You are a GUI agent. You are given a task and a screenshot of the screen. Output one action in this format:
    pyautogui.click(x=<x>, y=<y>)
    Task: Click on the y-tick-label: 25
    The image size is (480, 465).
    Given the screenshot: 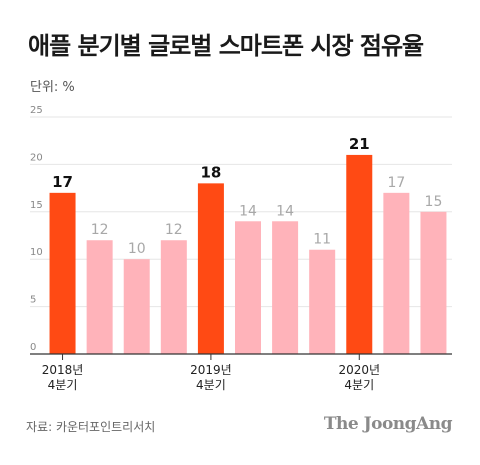 What is the action you would take?
    pyautogui.click(x=36, y=110)
    